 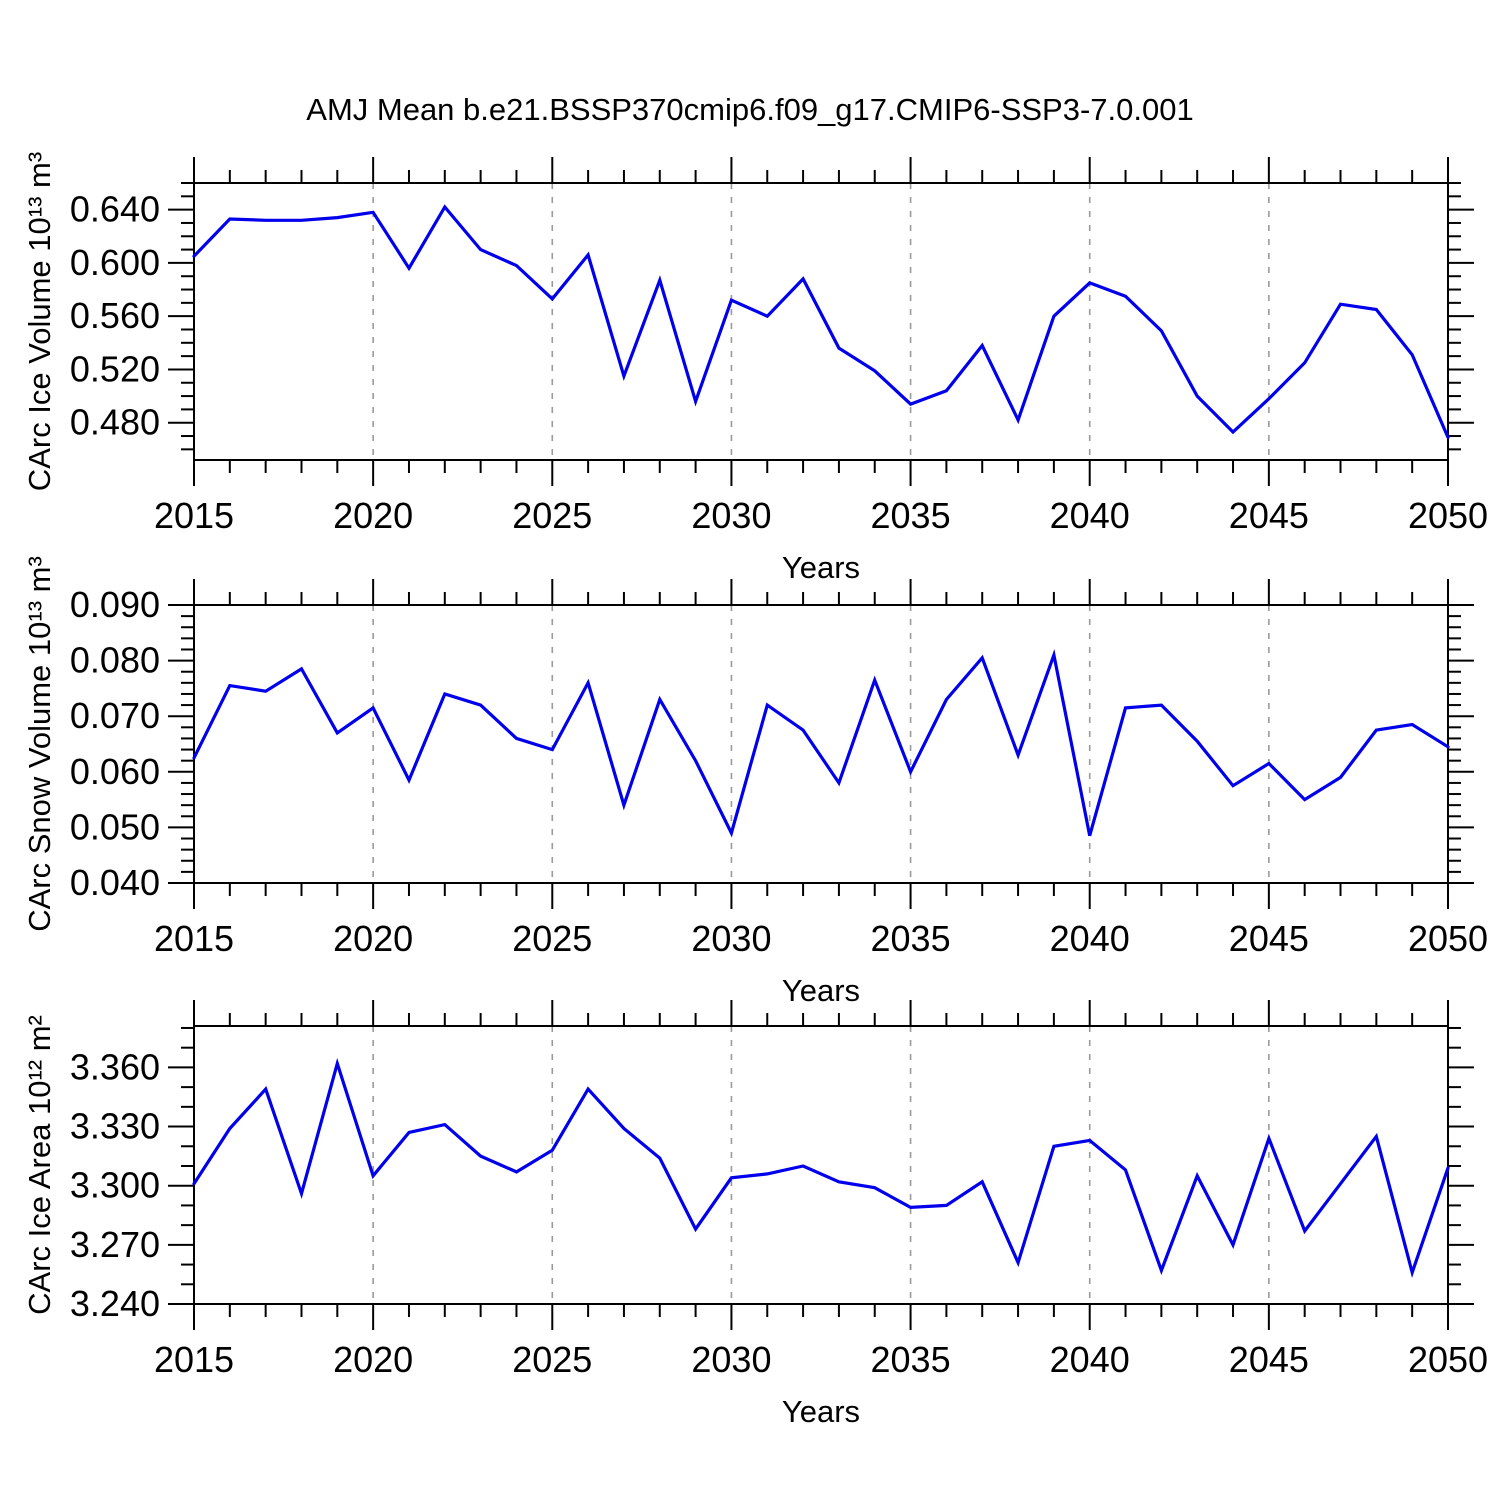 I want to click on y-tick-label: 3.240, so click(x=115, y=1303).